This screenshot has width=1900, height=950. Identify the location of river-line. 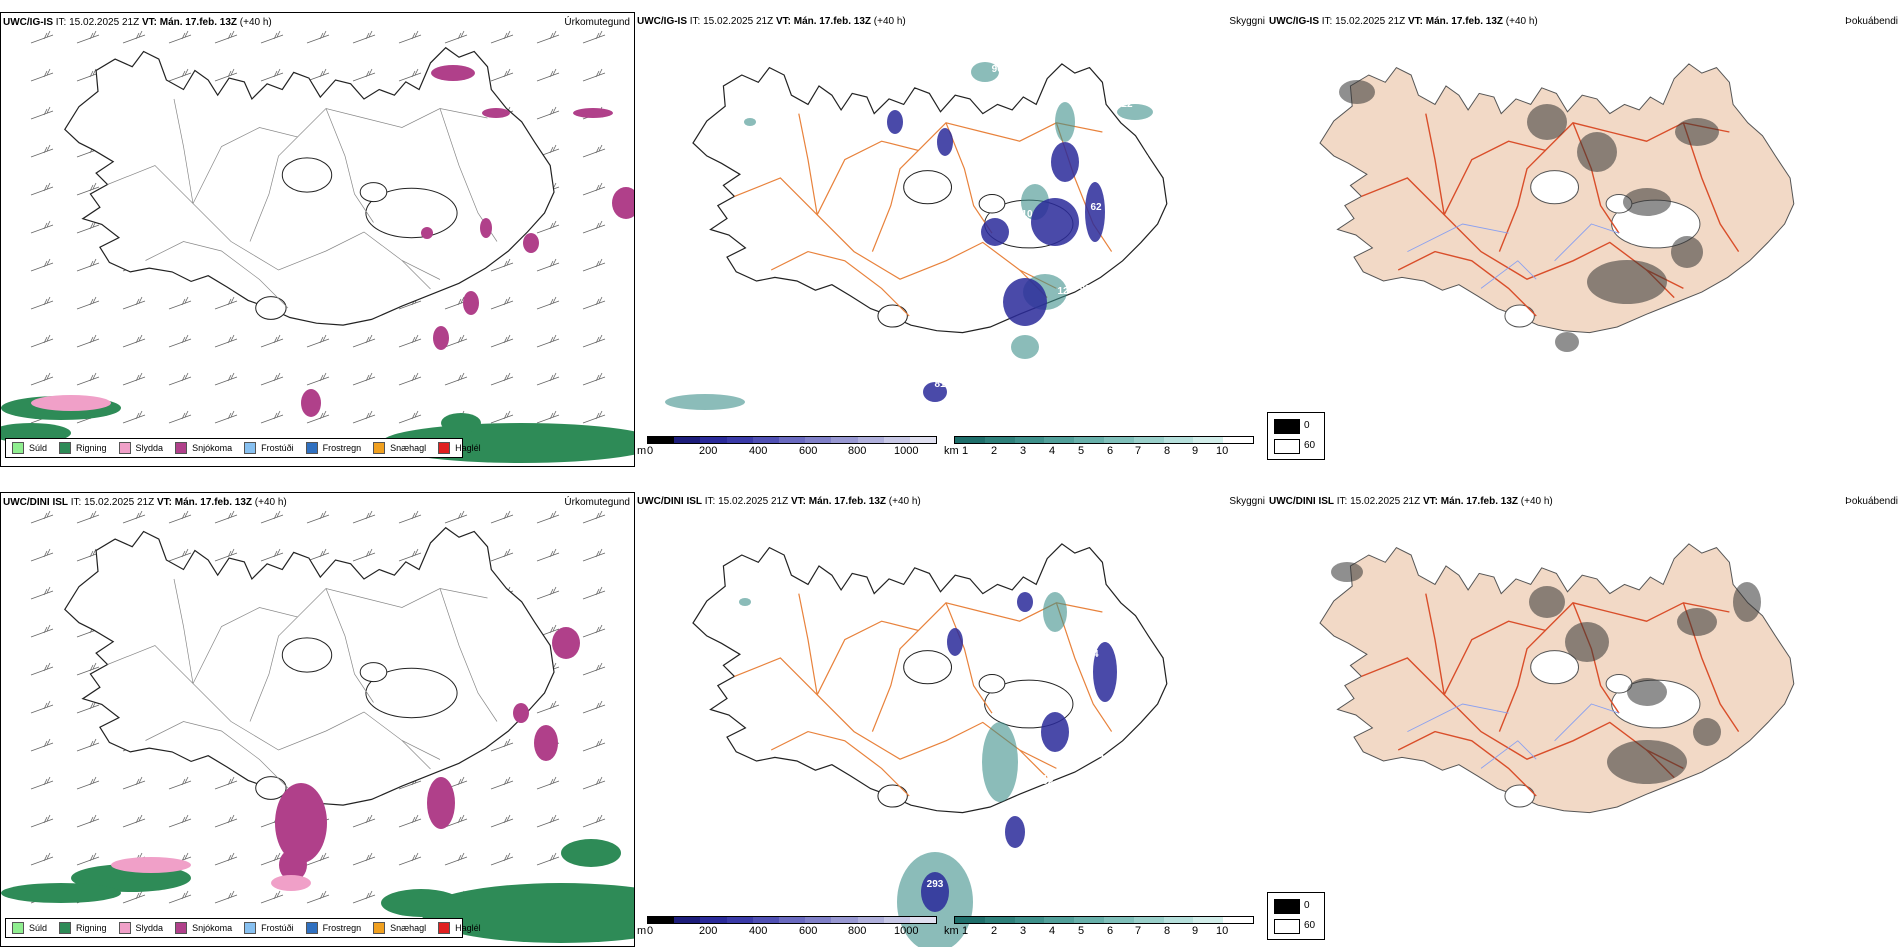
(1508, 274).